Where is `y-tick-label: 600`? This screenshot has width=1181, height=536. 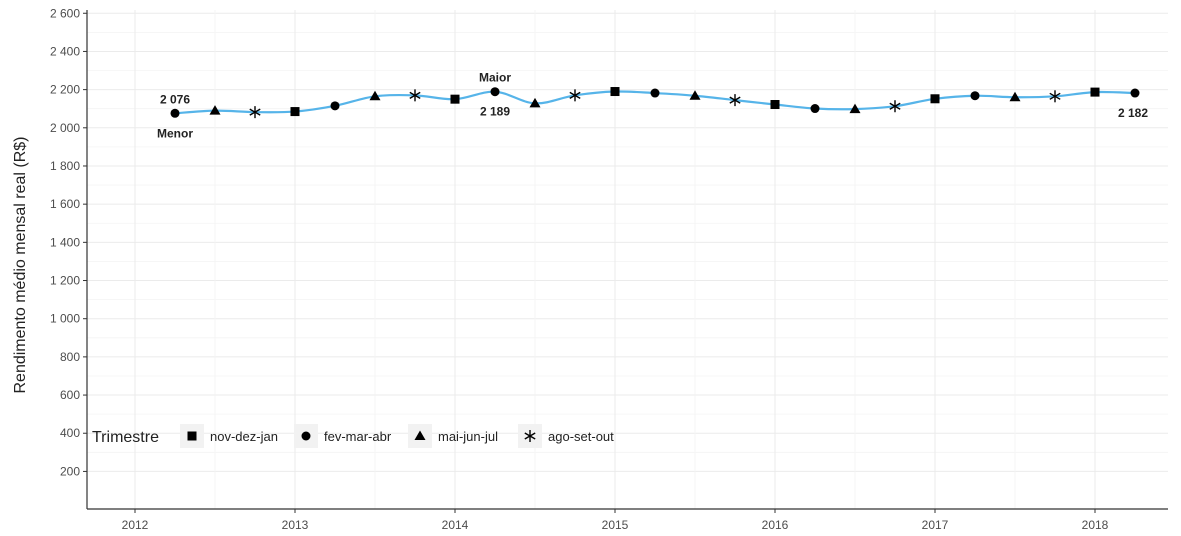
y-tick-label: 600 is located at coordinates (70, 395).